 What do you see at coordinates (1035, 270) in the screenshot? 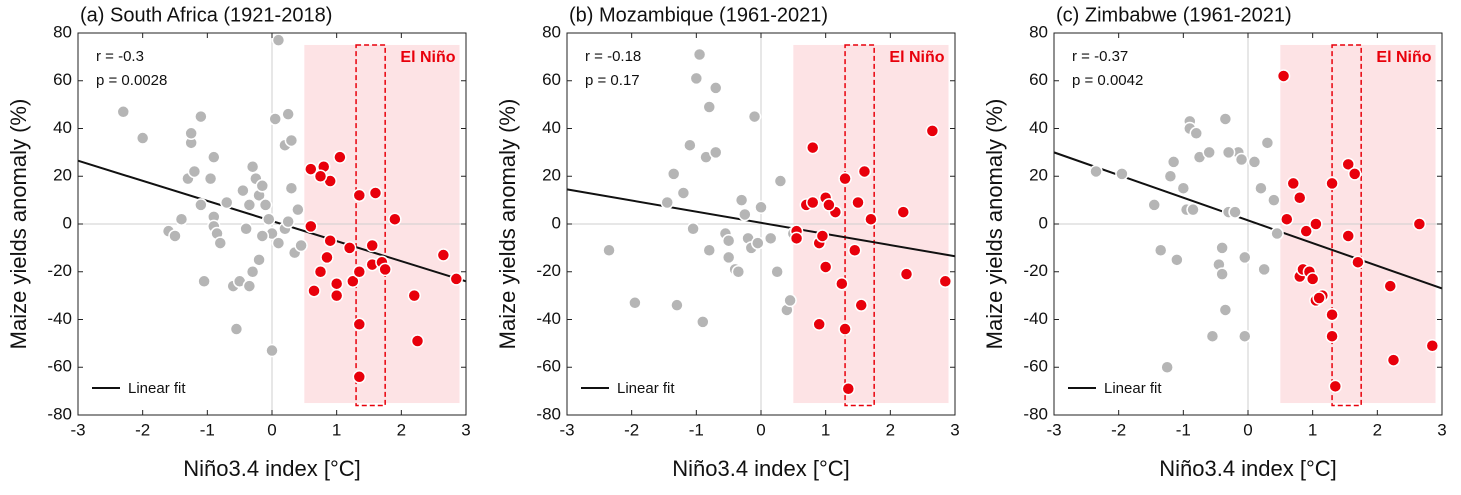
I see `y-tick-label: -20` at bounding box center [1035, 270].